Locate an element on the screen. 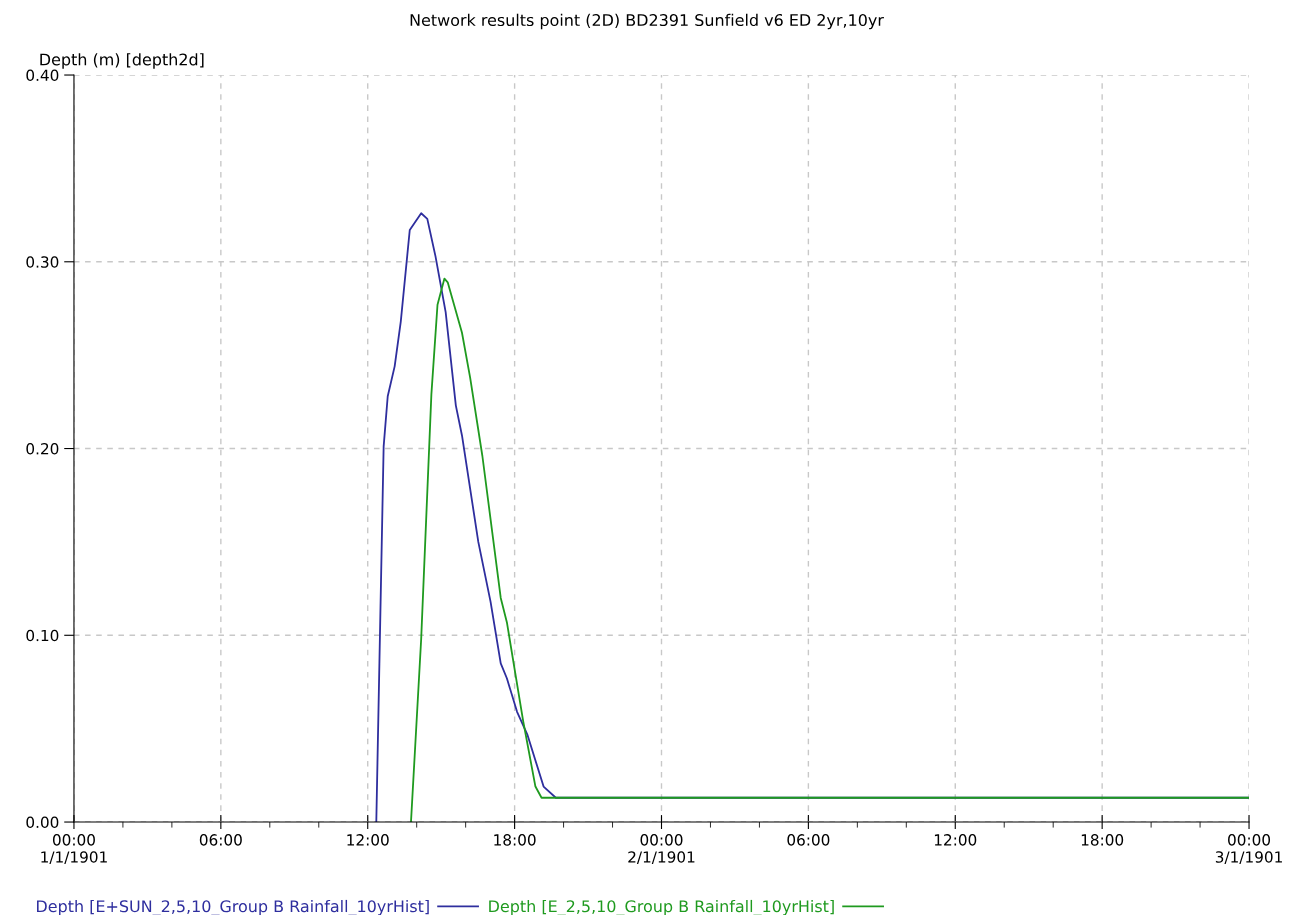 This screenshot has width=1293, height=915. x-tick-label: 00:00 2/1/1901 is located at coordinates (661, 849).